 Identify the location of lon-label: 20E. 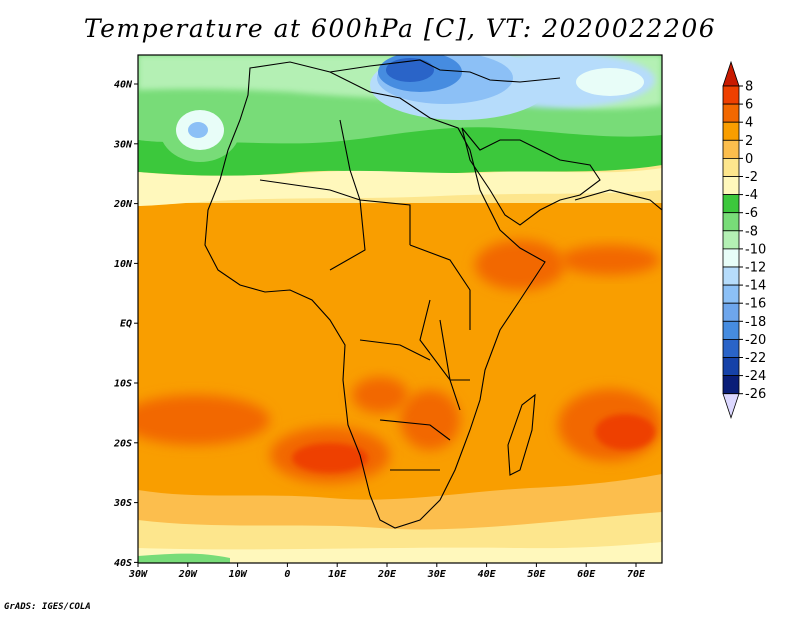
(387, 574).